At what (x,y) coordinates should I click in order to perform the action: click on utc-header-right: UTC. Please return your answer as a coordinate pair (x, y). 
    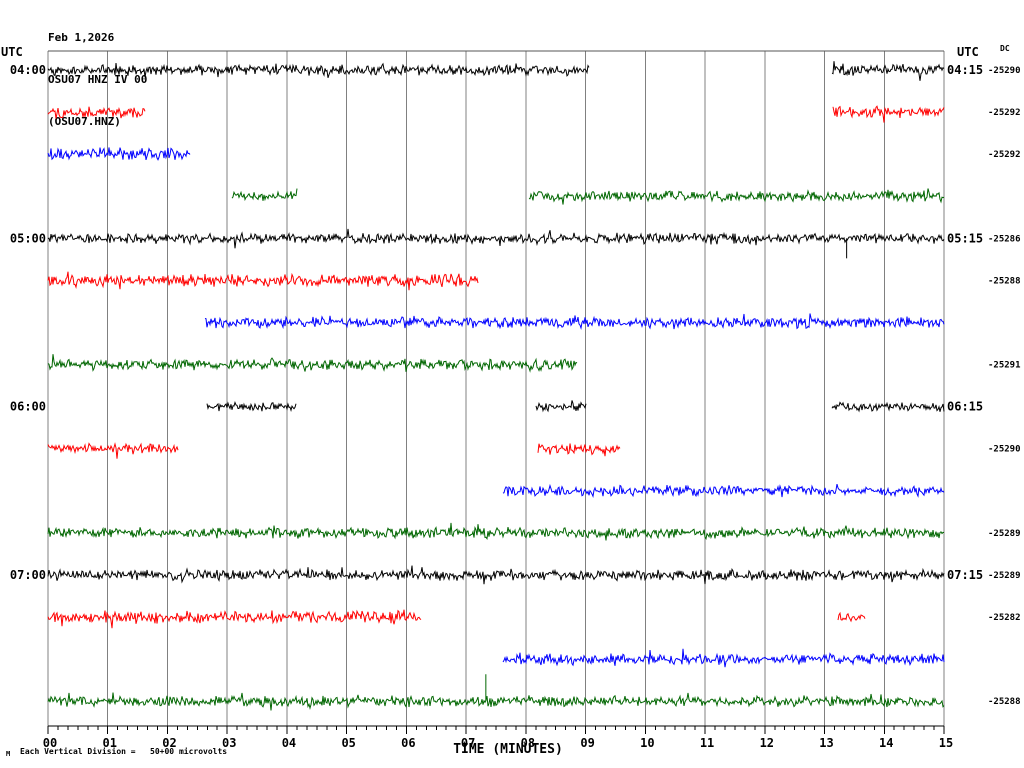
    Looking at the image, I should click on (968, 52).